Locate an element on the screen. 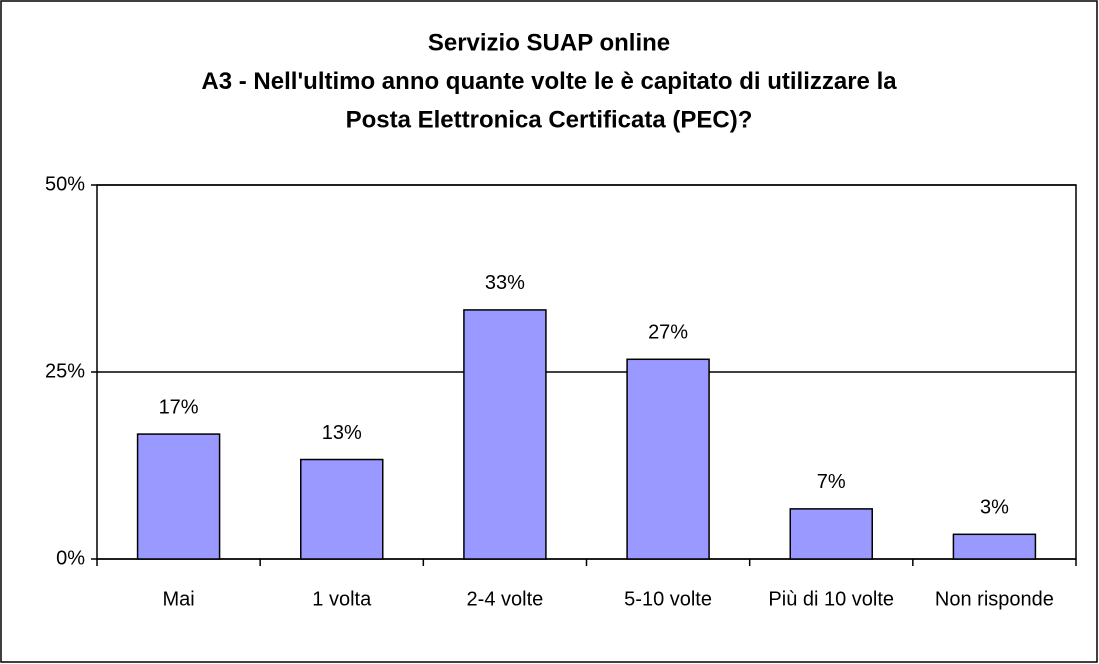 The width and height of the screenshot is (1099, 664). x-tick-label: 5-10 volte is located at coordinates (668, 599).